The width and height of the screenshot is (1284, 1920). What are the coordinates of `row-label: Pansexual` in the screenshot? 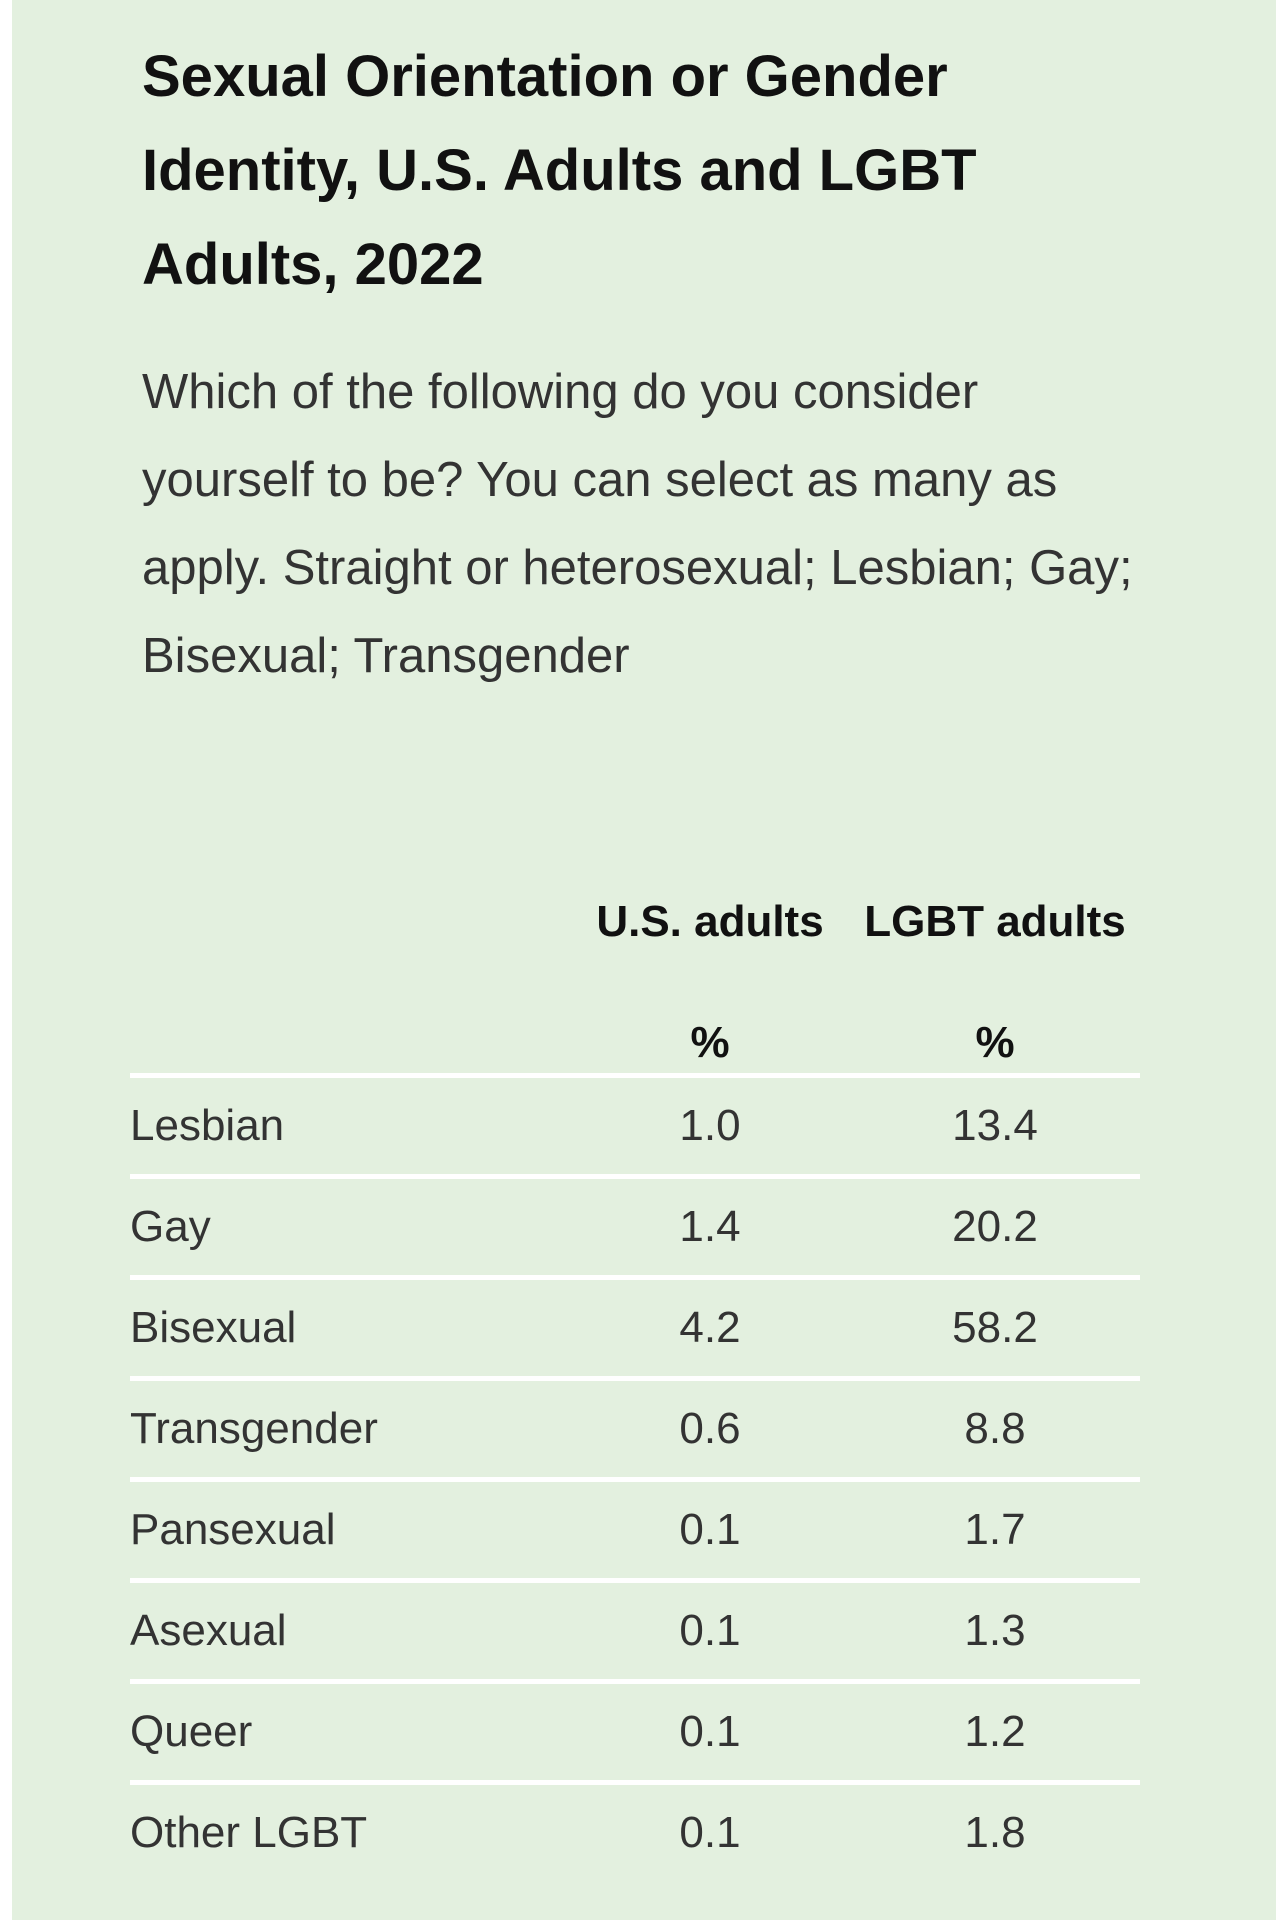 It's located at (350, 1531).